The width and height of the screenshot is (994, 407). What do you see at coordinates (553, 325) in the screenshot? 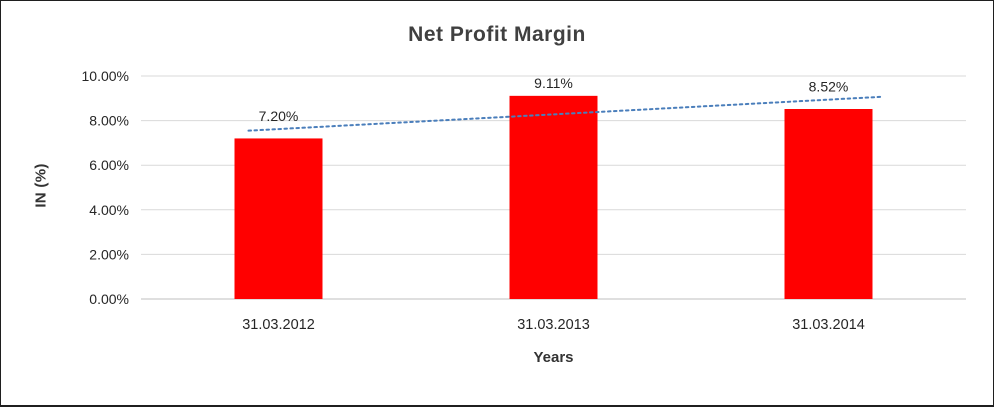
I see `x-category-label: 31.03.2013` at bounding box center [553, 325].